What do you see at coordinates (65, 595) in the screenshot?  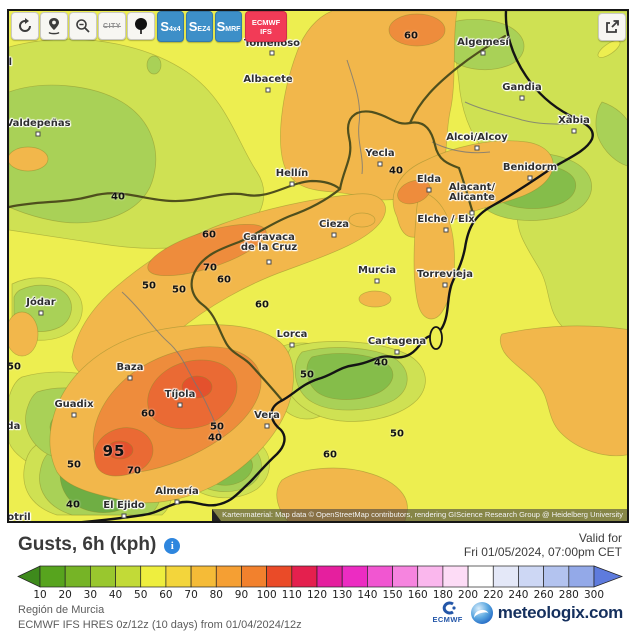 I see `legend-tick: 20` at bounding box center [65, 595].